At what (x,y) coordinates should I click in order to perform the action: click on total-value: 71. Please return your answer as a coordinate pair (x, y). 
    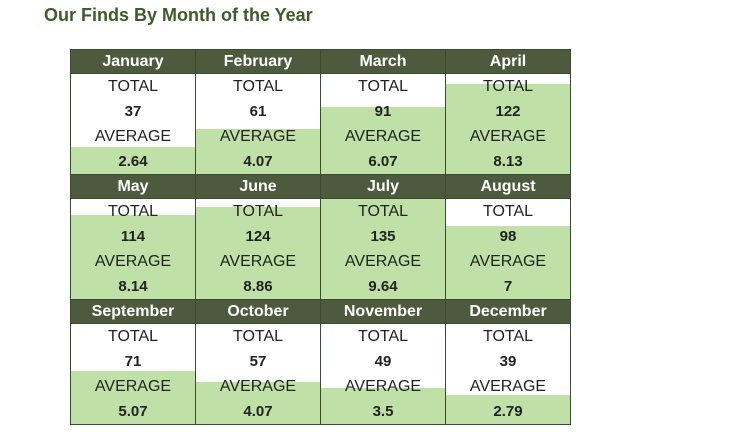
    Looking at the image, I should click on (133, 361).